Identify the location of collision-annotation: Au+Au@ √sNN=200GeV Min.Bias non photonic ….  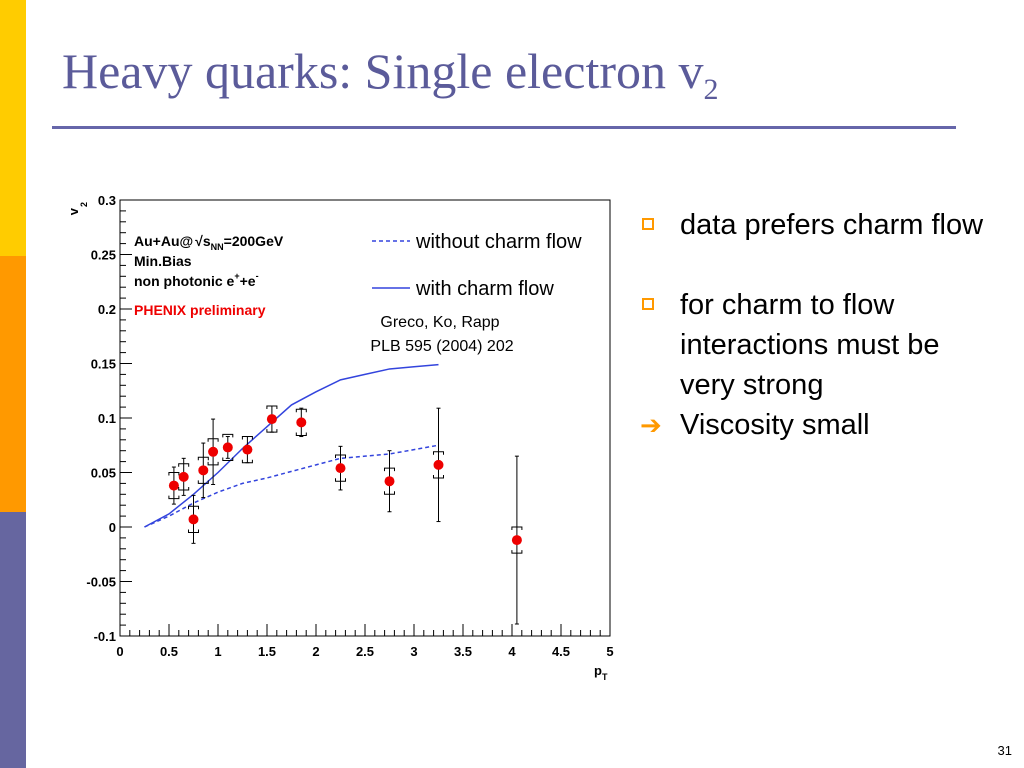
(209, 275).